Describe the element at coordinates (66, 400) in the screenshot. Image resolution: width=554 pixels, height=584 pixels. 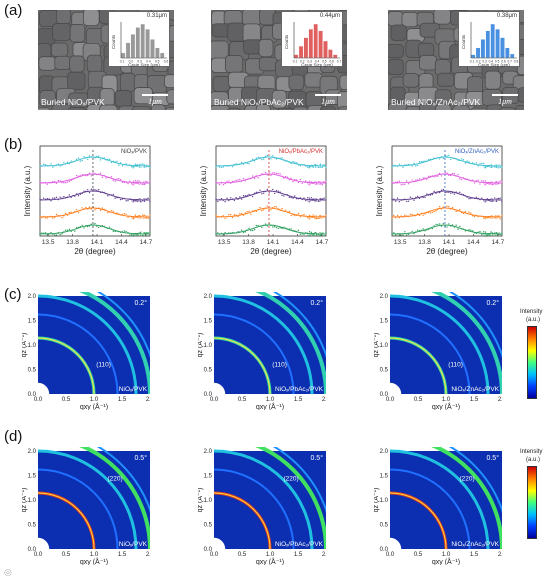
I see `giwaxs-xtick: 0.5` at that location.